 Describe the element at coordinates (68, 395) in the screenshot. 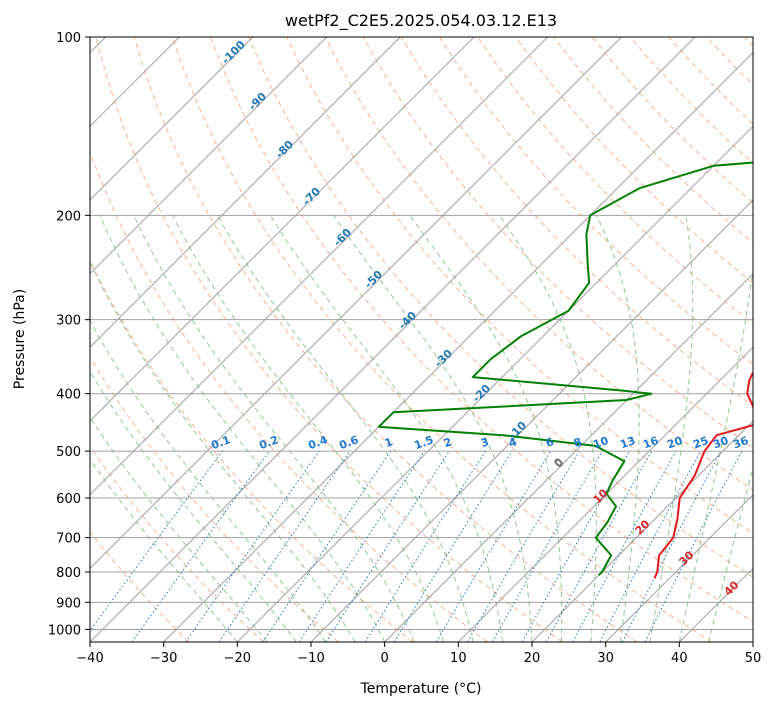

I see `y-tick-label: 400` at that location.